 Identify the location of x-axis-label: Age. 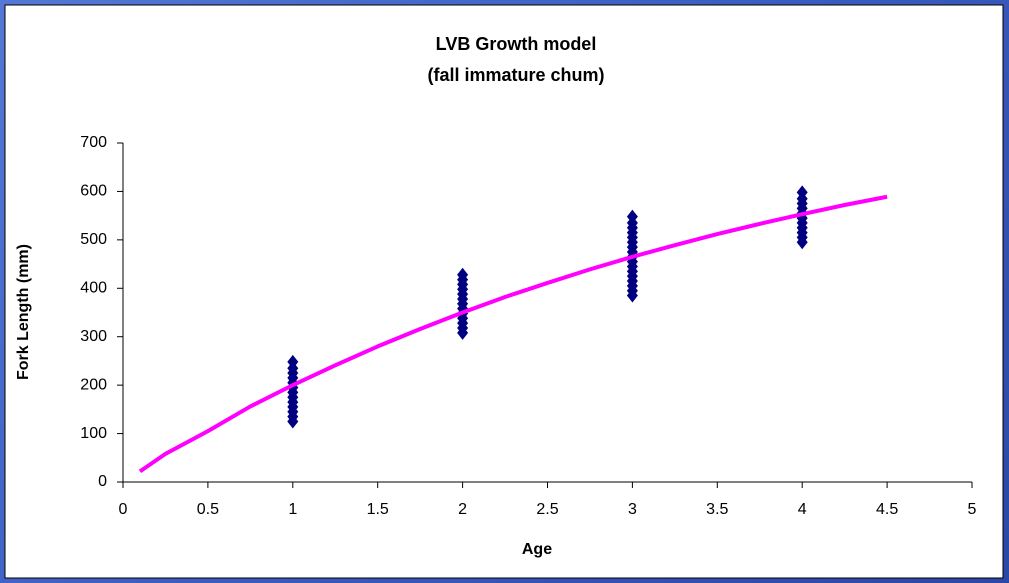
(537, 549).